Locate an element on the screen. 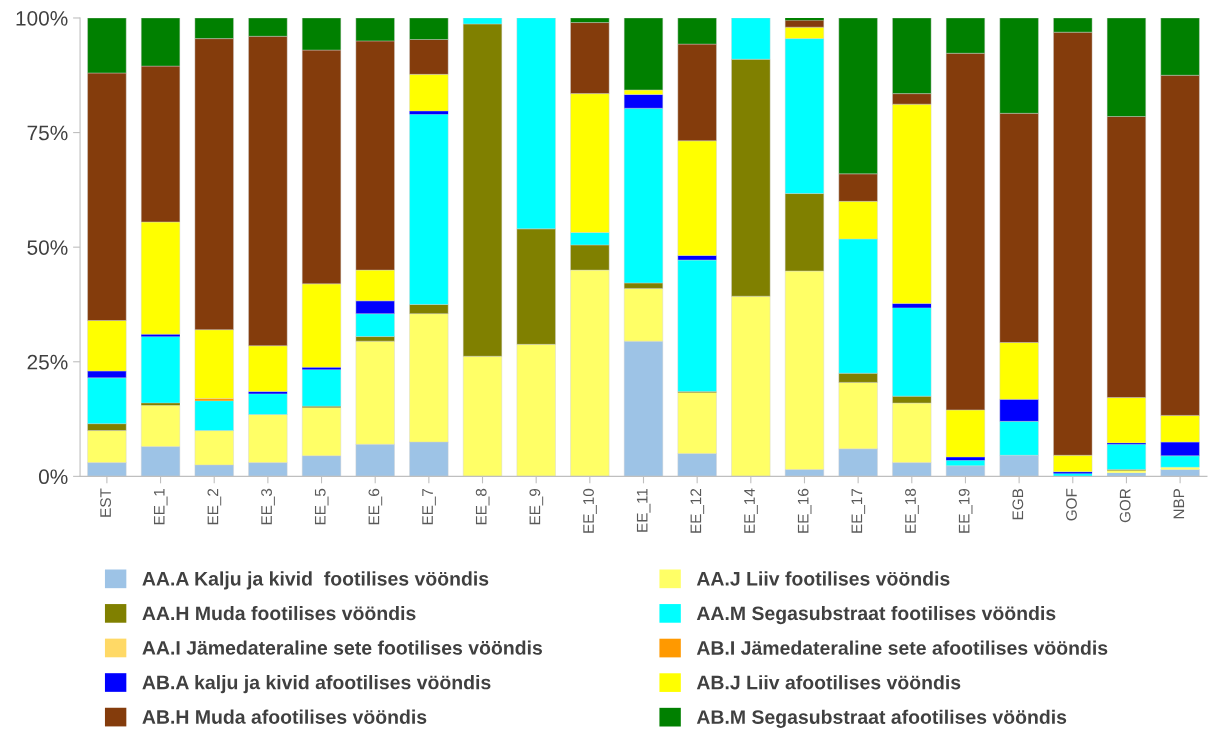  legend-label: AA.H Muda footilises vööndis is located at coordinates (279, 613).